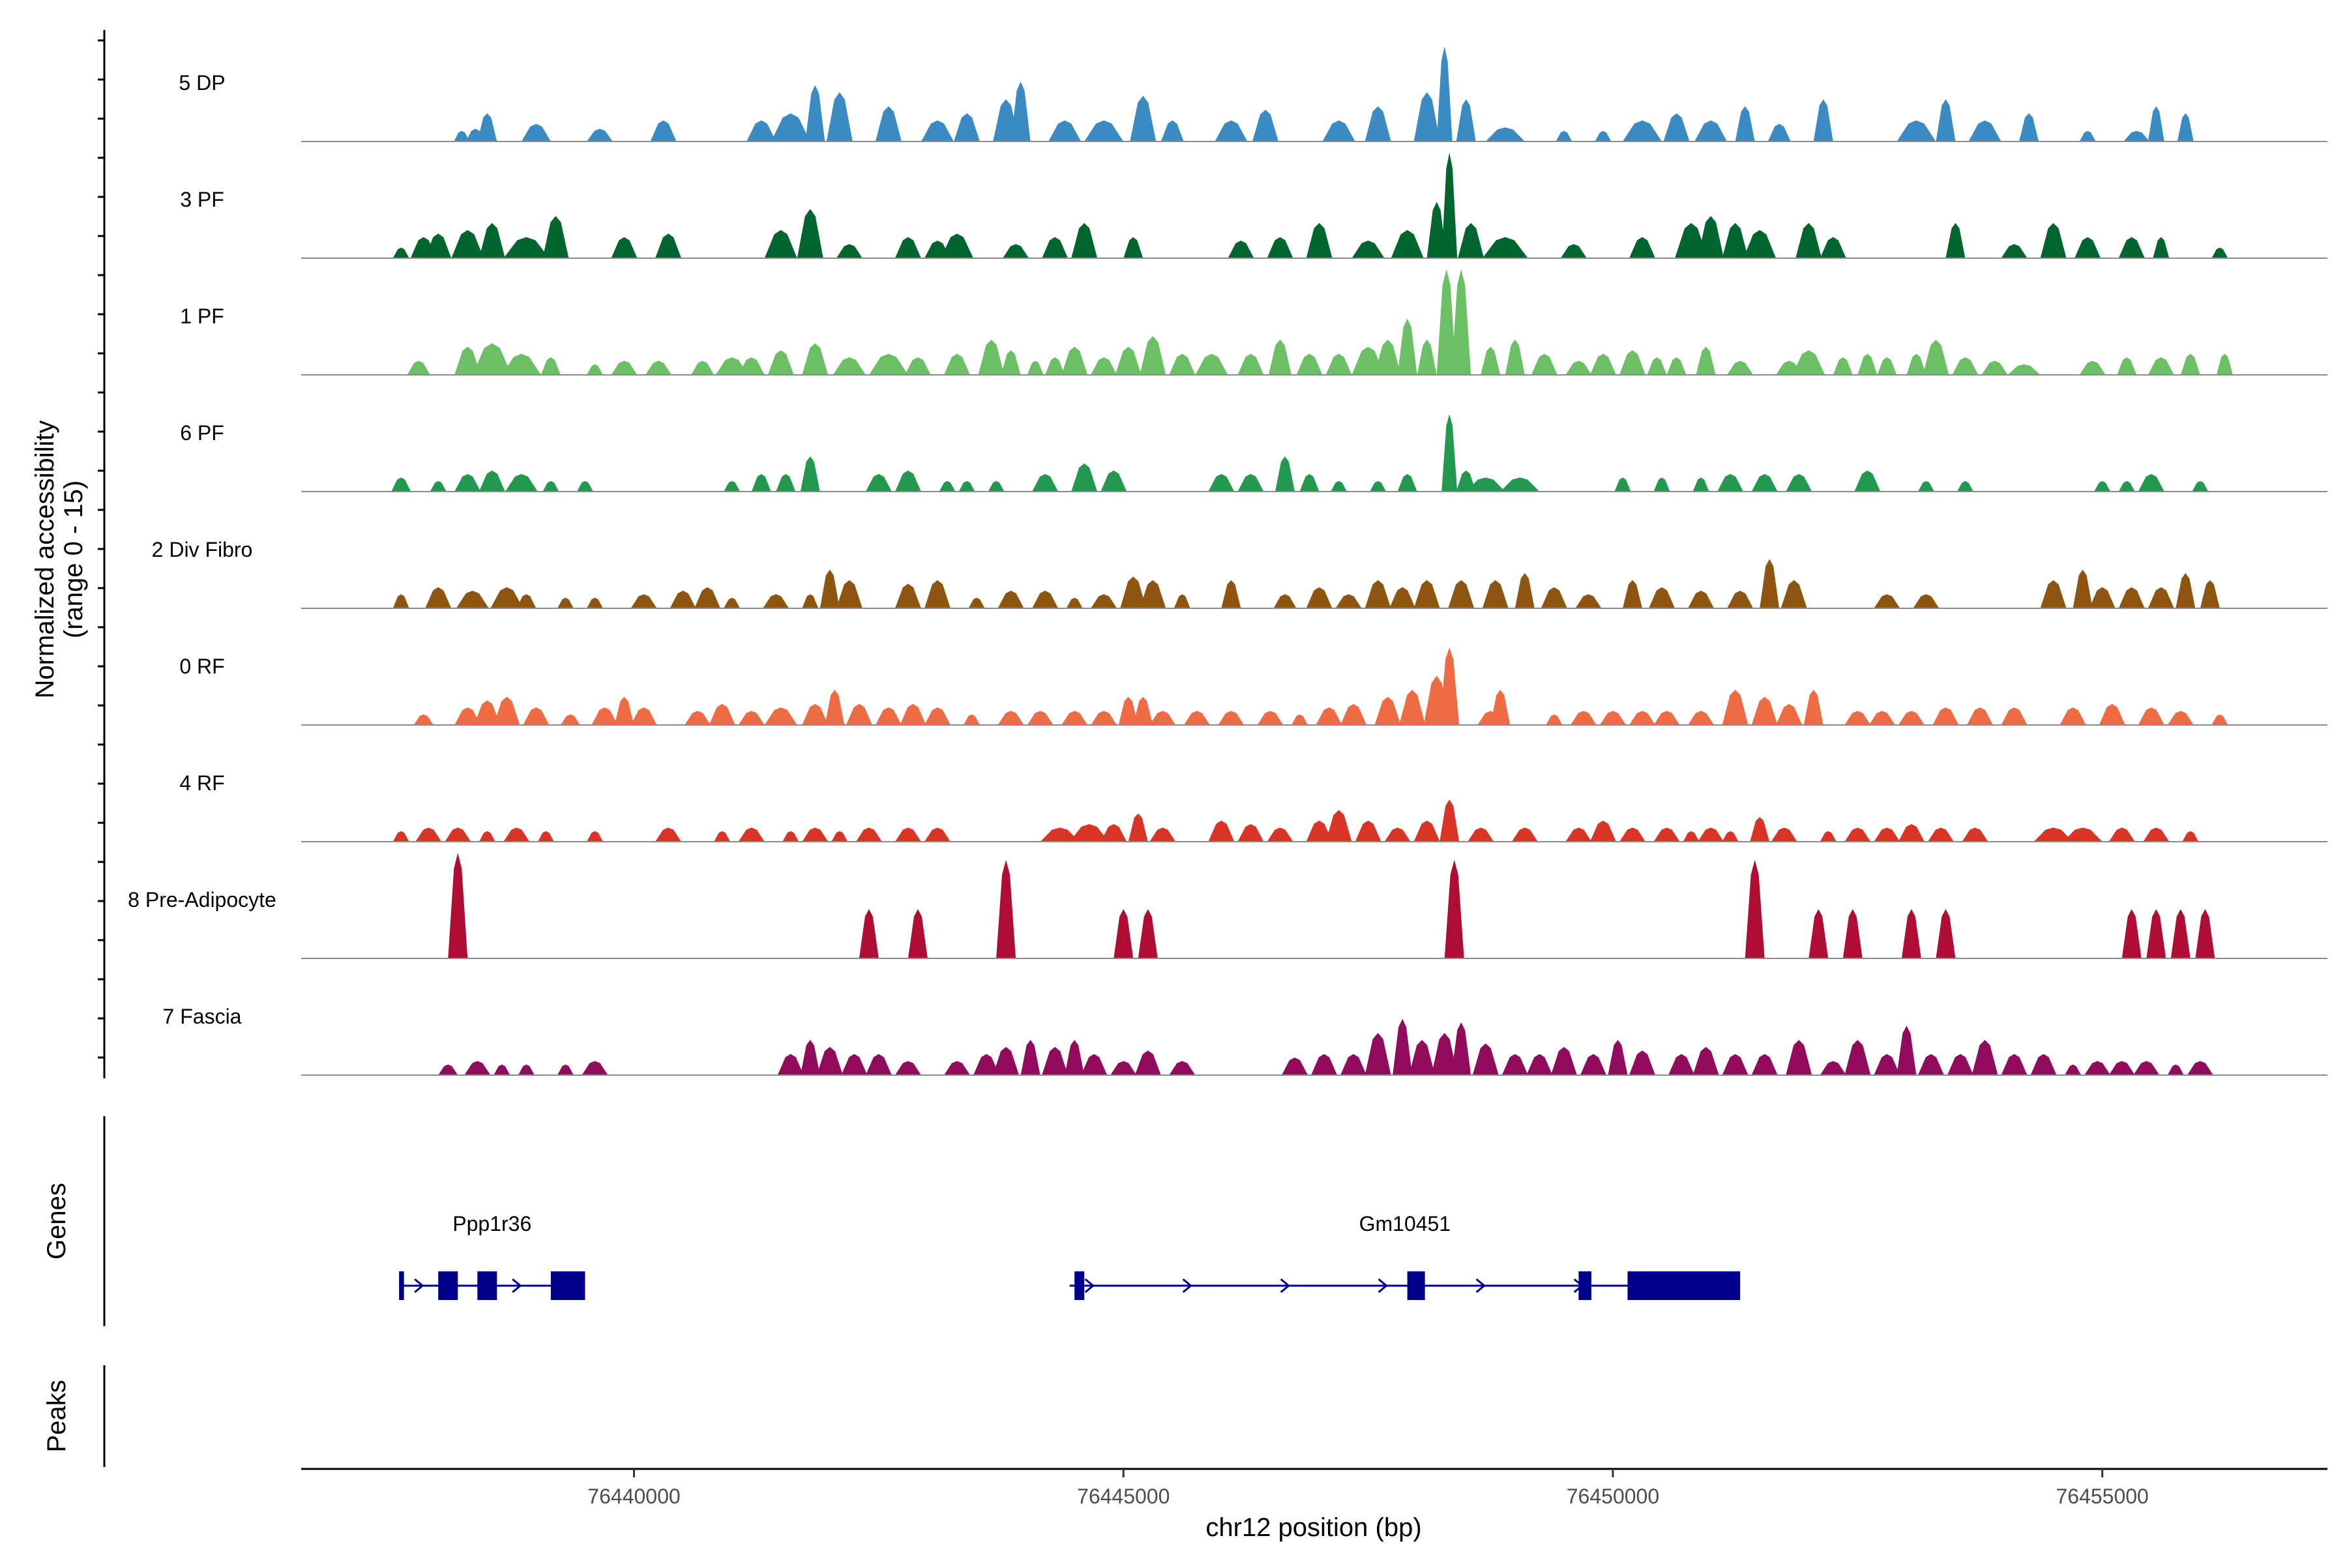 The height and width of the screenshot is (1568, 2347). What do you see at coordinates (1613, 1497) in the screenshot?
I see `x-tick-label: 76450000` at bounding box center [1613, 1497].